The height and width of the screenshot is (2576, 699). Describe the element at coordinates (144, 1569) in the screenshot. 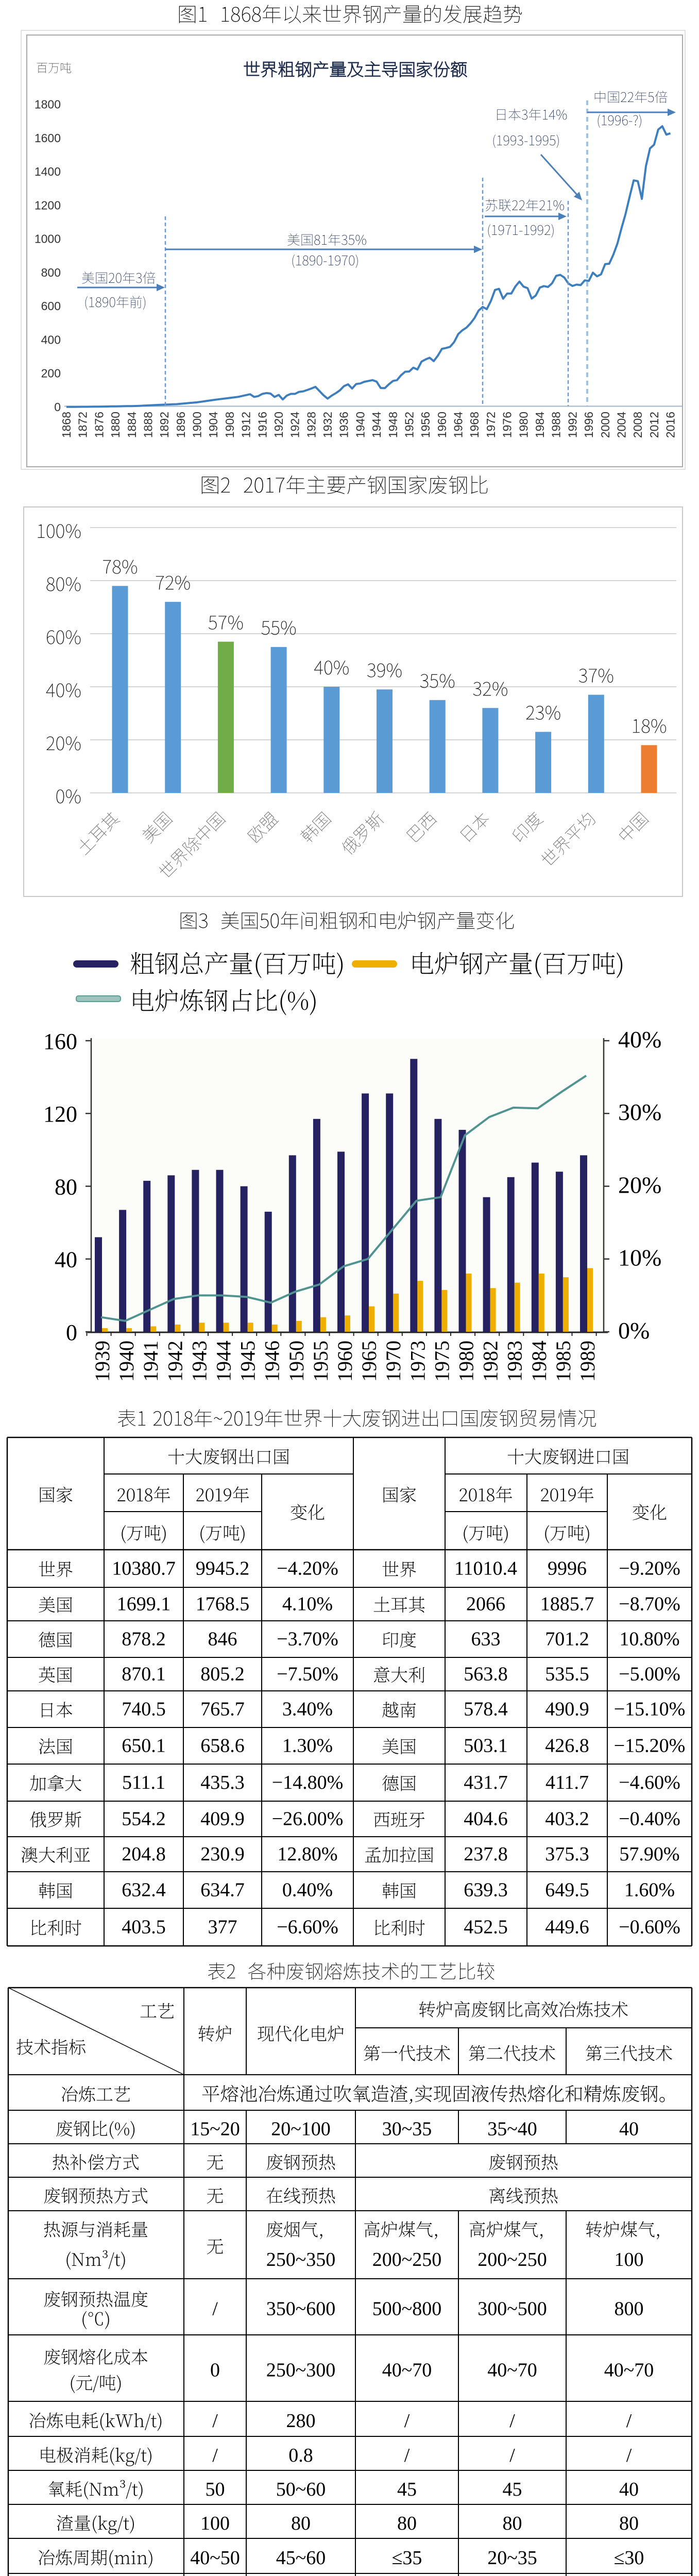

I see `svg-text: 10380.7` at that location.